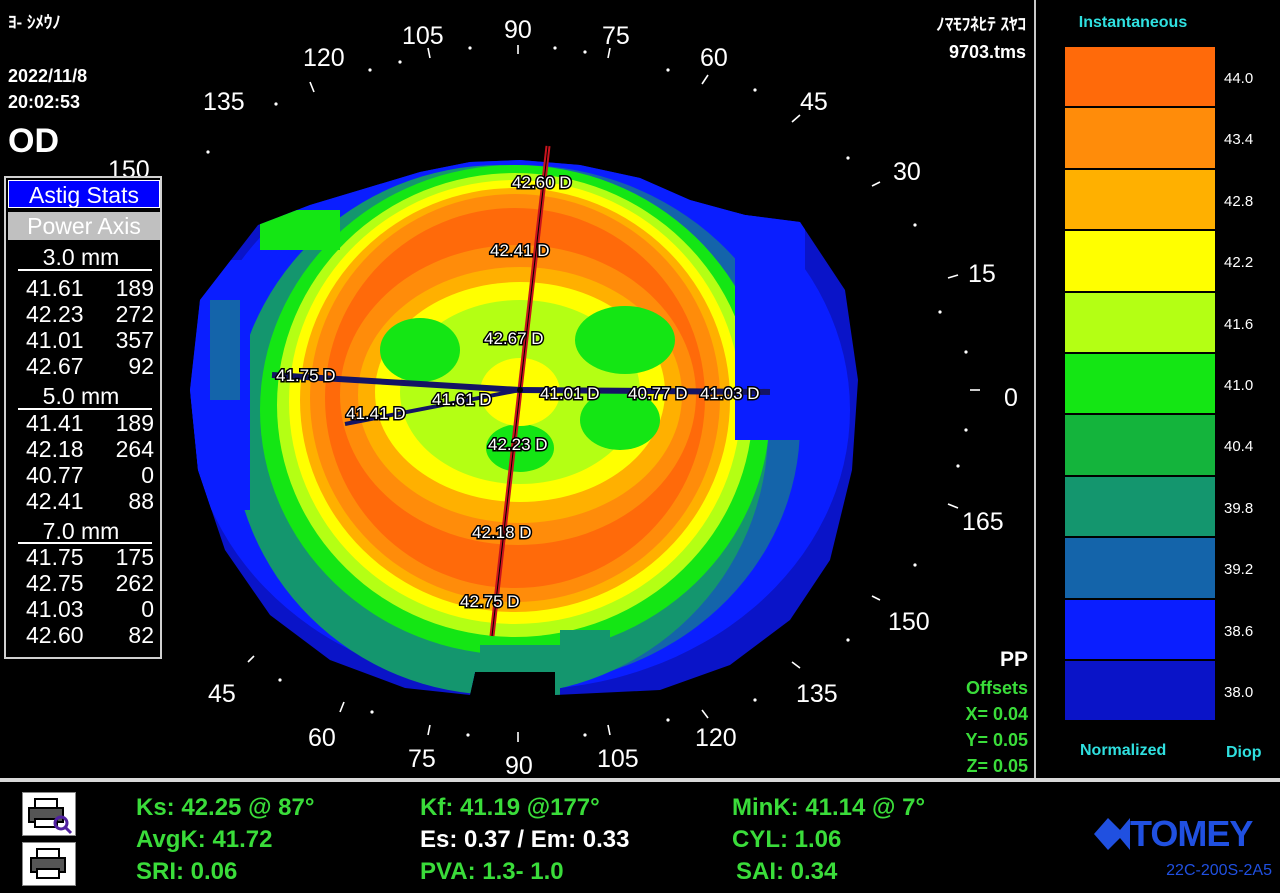 This screenshot has width=1280, height=893. I want to click on exam-time: 20:02:53, so click(44, 102).